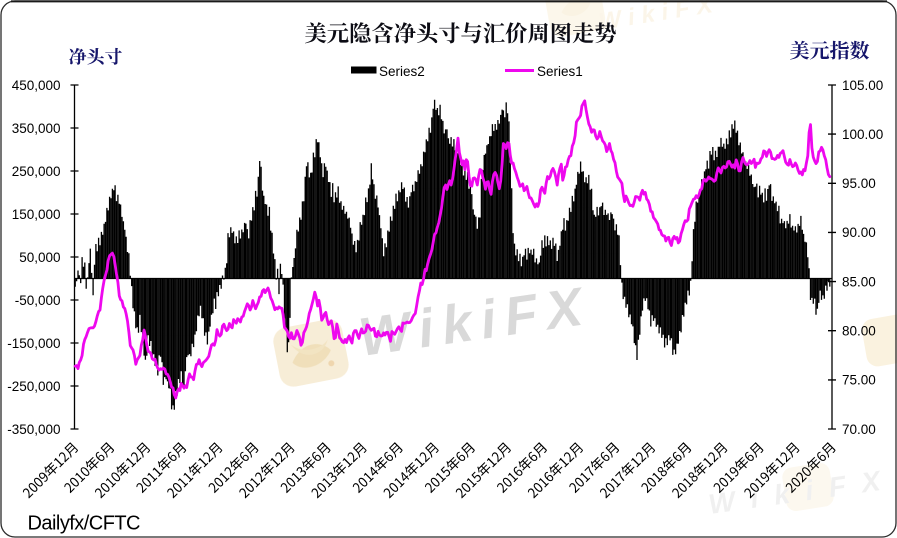 The width and height of the screenshot is (897, 538). I want to click on svg-text: 105.00, so click(862, 85).